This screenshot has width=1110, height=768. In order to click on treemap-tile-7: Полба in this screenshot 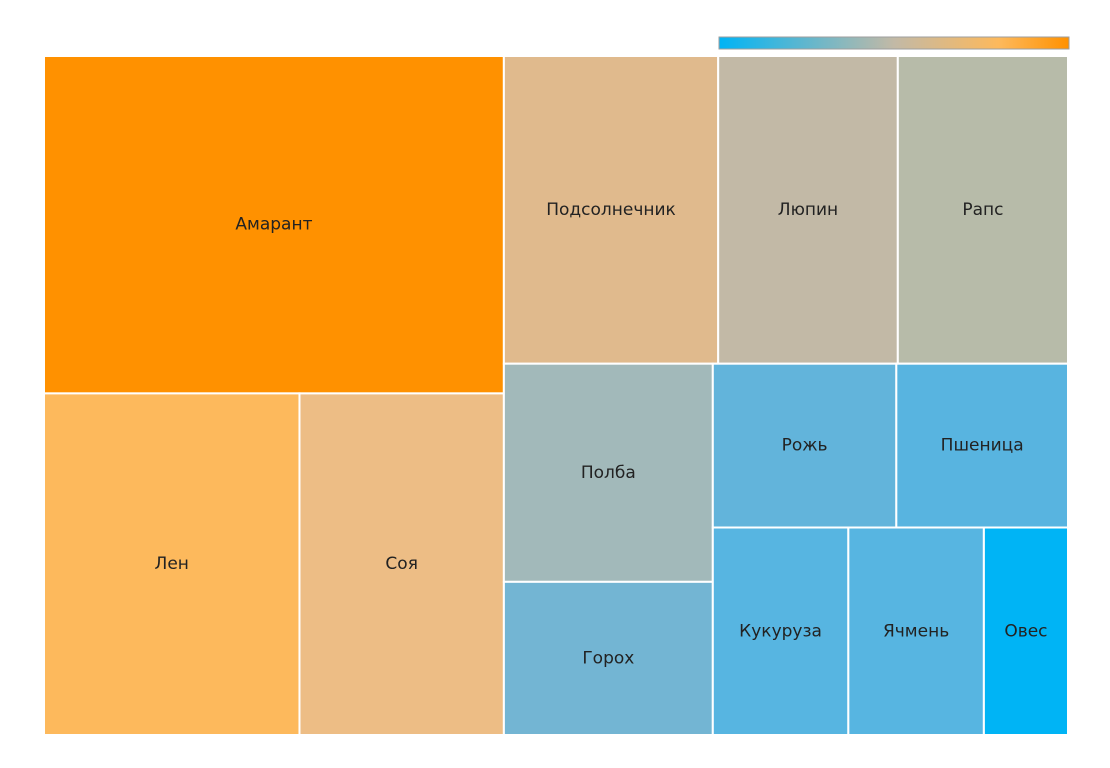, I will do `click(608, 472)`.